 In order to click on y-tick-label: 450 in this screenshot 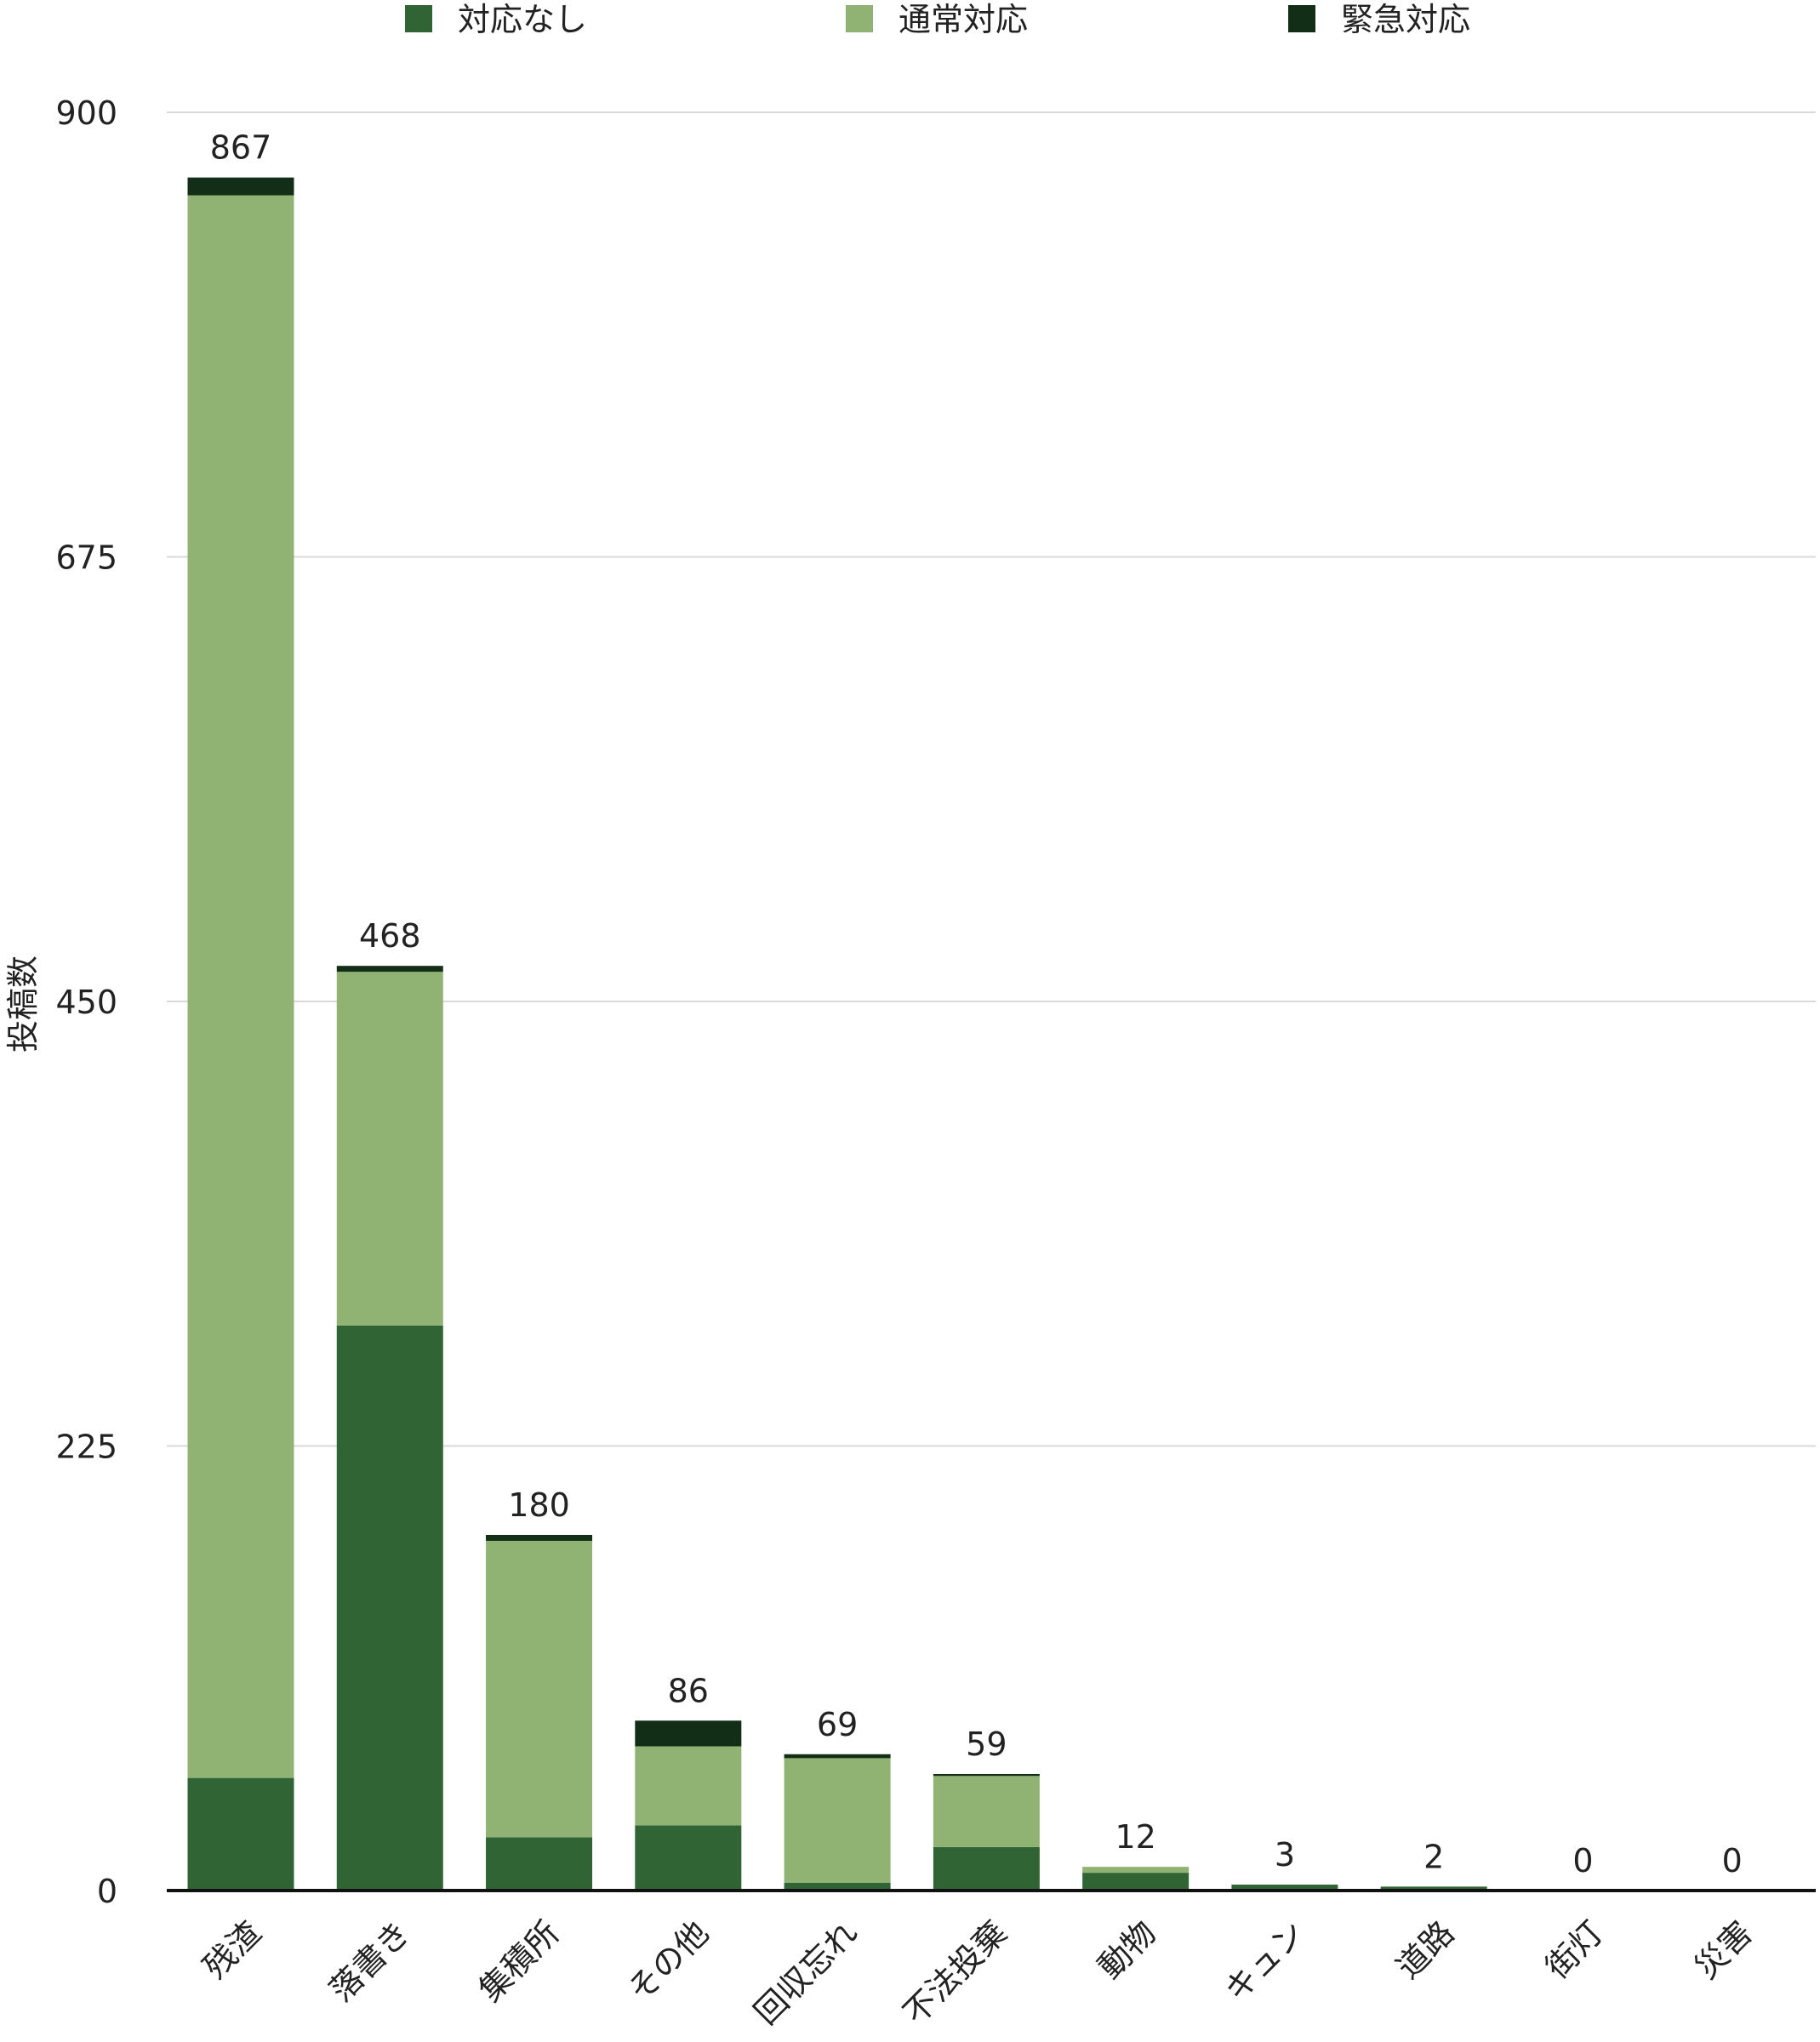, I will do `click(86, 1002)`.